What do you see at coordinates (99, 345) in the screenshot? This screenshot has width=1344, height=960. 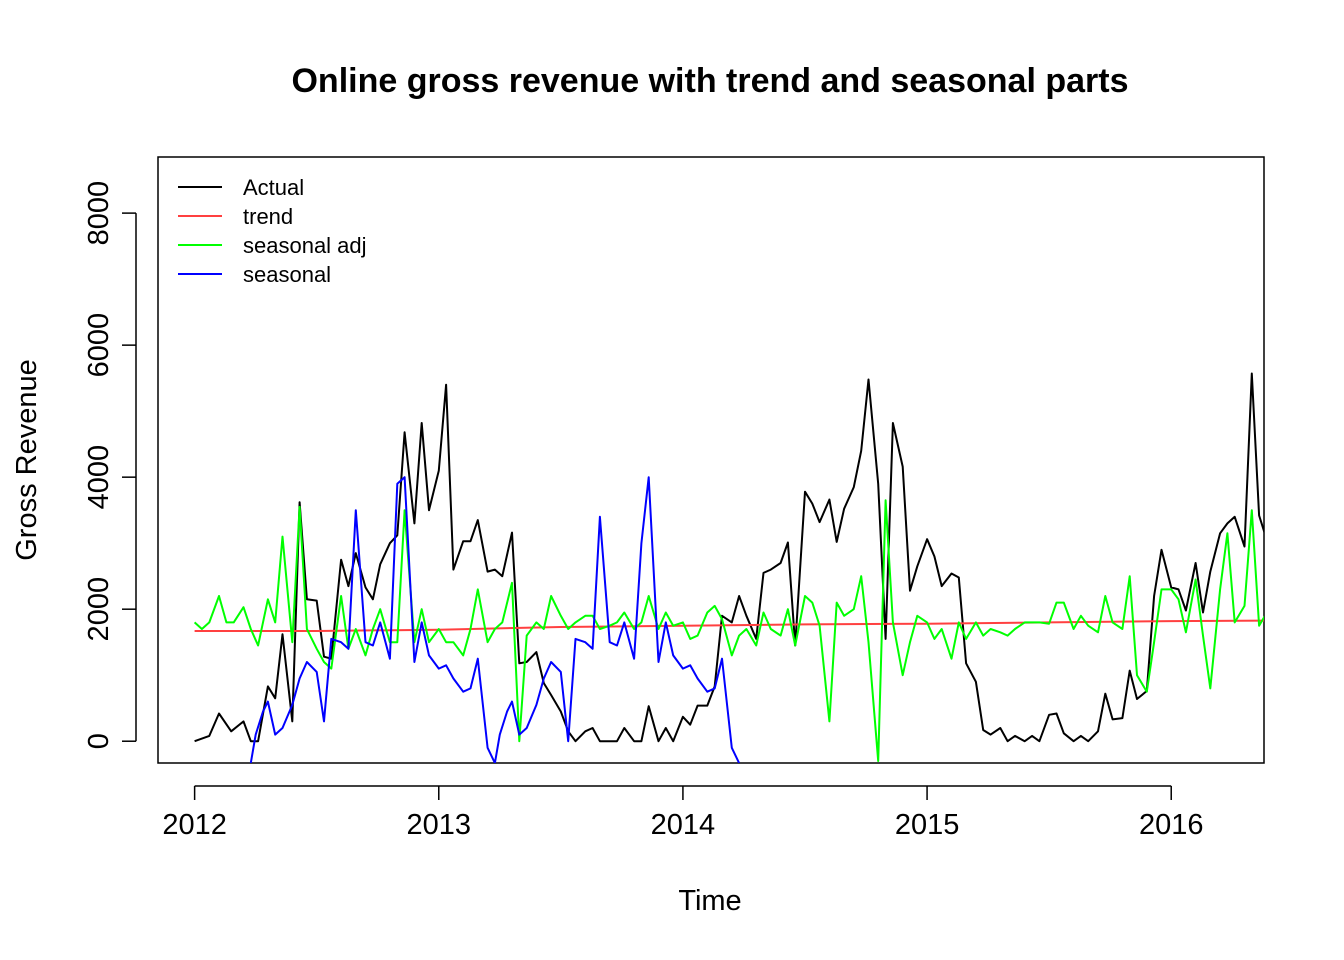 I see `y-tick-label: 6000` at bounding box center [99, 345].